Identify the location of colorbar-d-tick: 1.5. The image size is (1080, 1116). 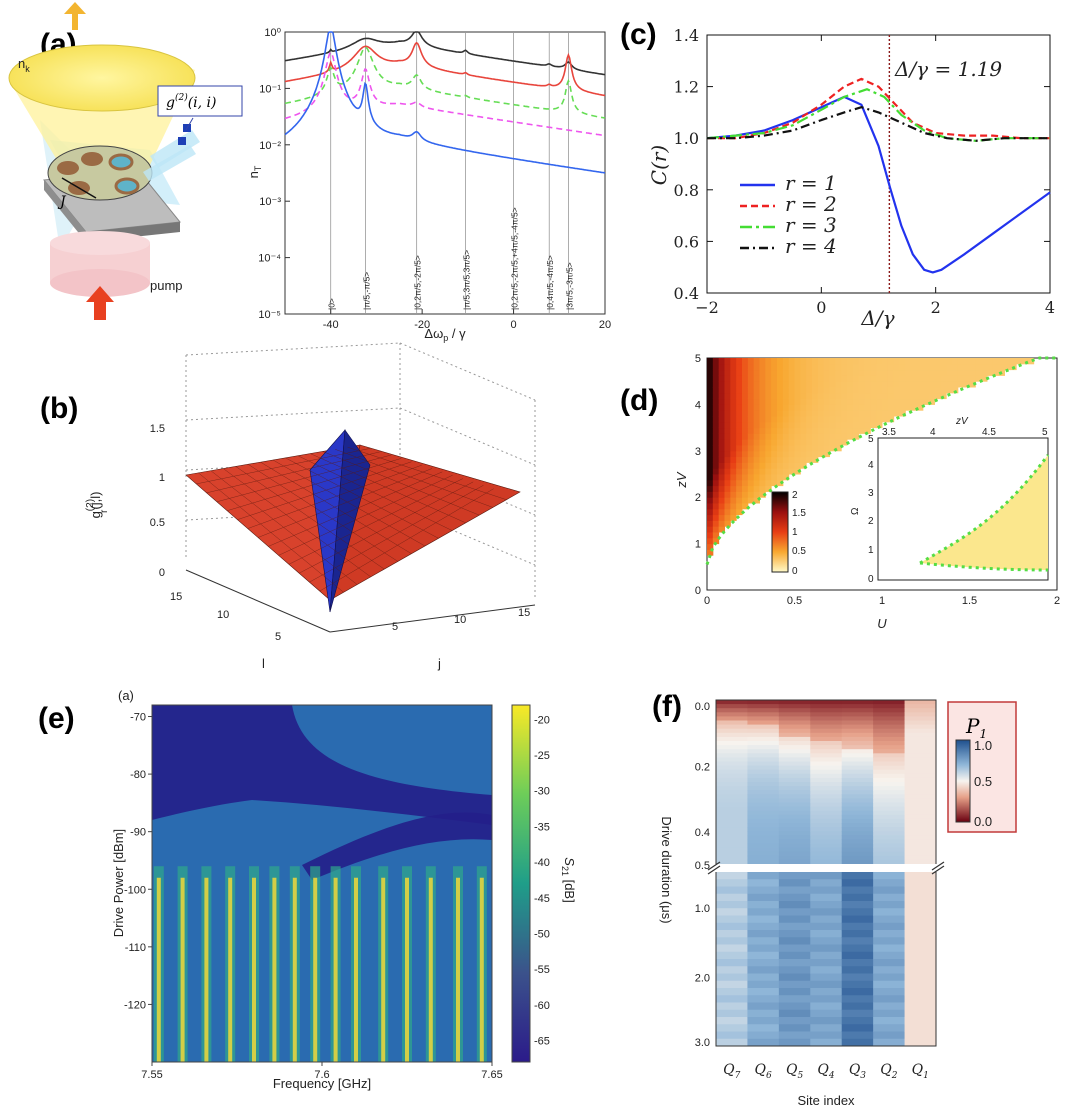
(799, 513).